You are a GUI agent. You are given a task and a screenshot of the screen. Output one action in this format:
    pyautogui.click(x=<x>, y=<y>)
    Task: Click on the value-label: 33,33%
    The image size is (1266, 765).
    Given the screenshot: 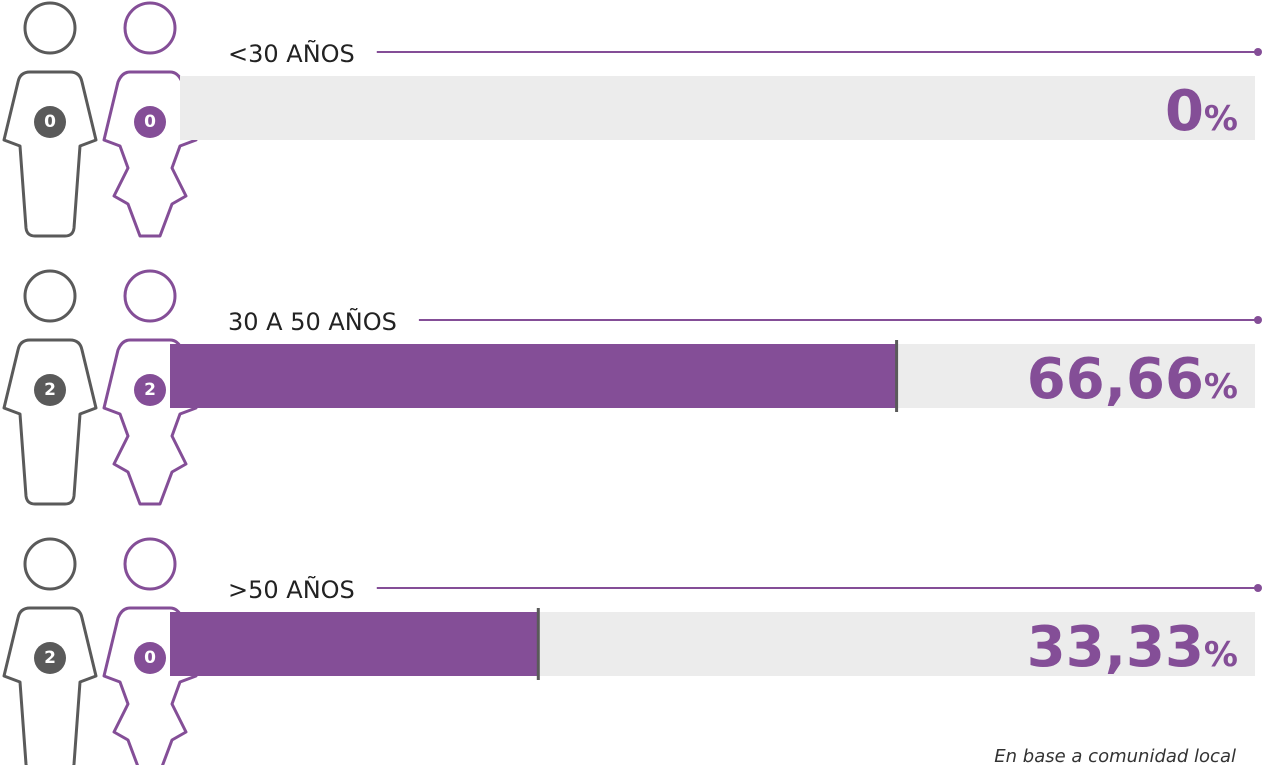 What is the action you would take?
    pyautogui.click(x=1132, y=647)
    